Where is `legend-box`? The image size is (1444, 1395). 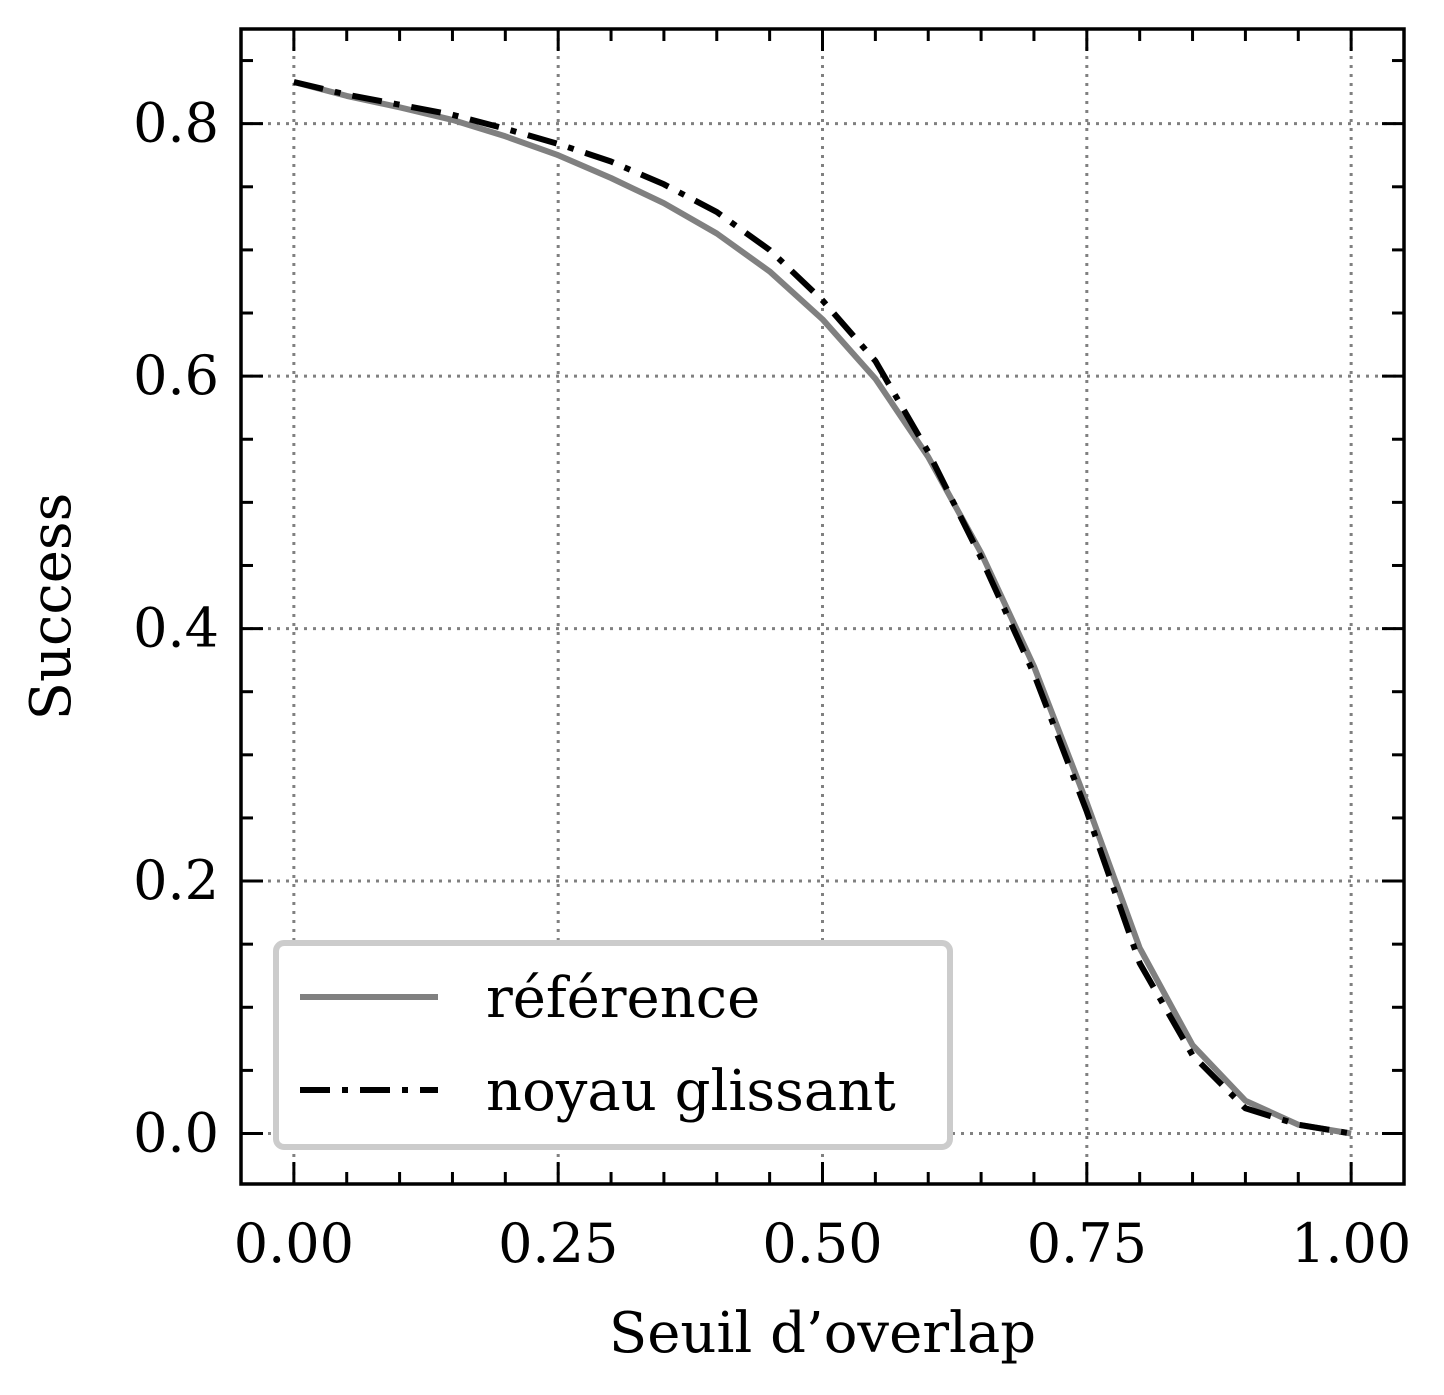
legend-box is located at coordinates (613, 1045).